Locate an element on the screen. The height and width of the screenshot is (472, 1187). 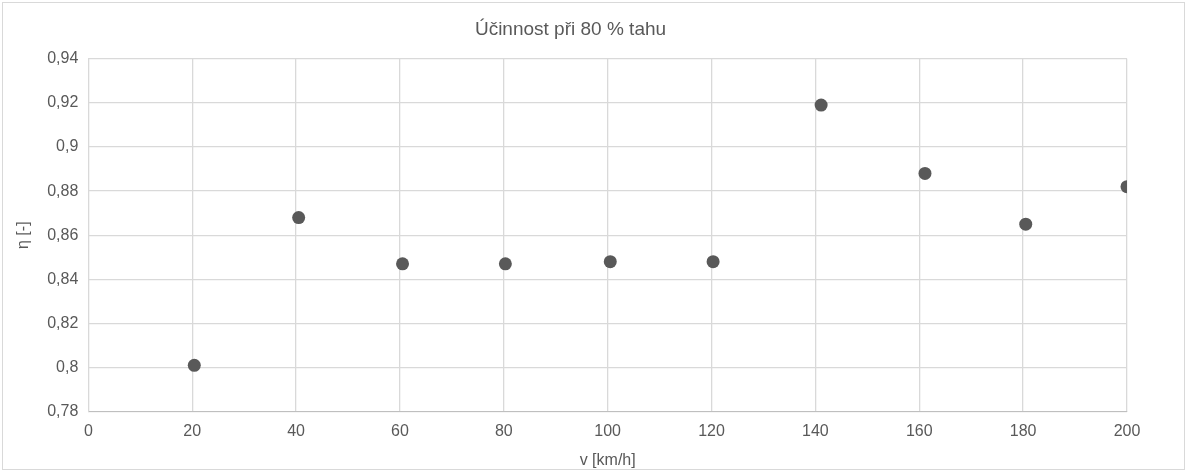
x-tick-label: 180 is located at coordinates (1023, 430).